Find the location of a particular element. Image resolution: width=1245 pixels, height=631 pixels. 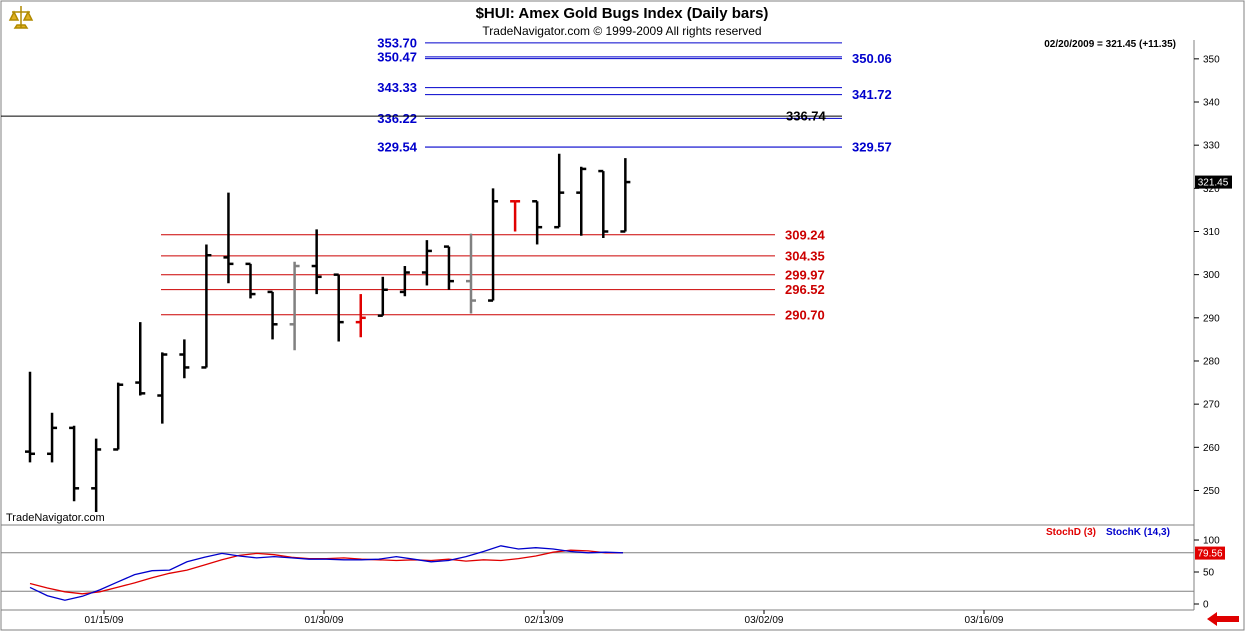

date-label: 03/02/09 is located at coordinates (764, 620).